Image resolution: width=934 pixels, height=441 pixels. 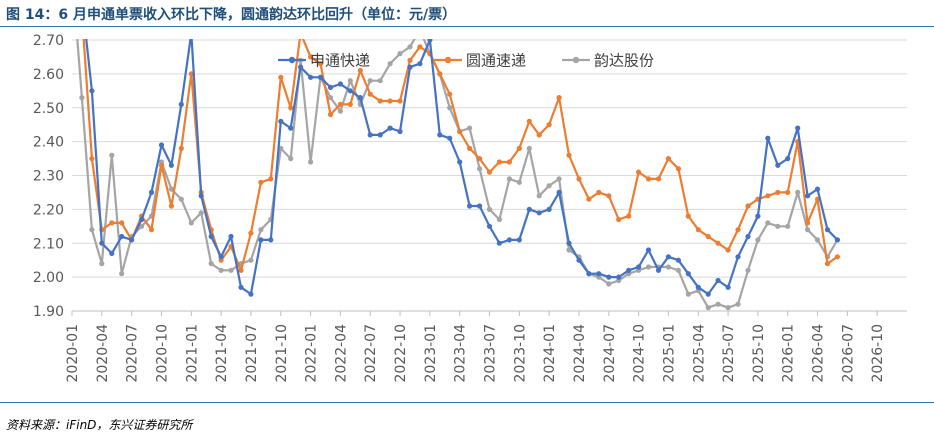 What do you see at coordinates (282, 353) in the screenshot?
I see `x-tick-label: 2021-10` at bounding box center [282, 353].